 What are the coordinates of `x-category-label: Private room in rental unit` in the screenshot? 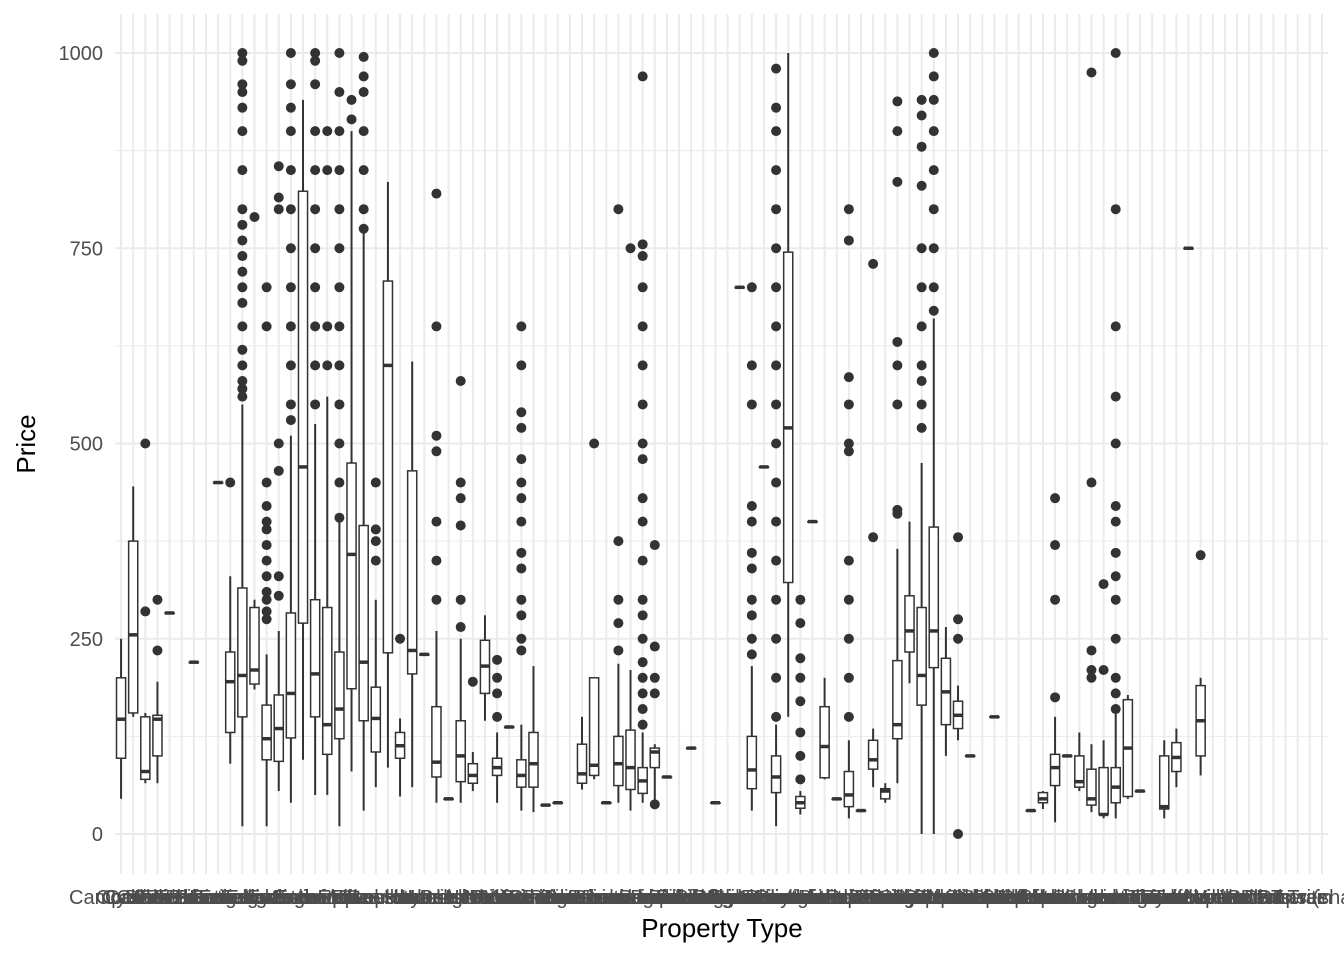 It's located at (825, 898).